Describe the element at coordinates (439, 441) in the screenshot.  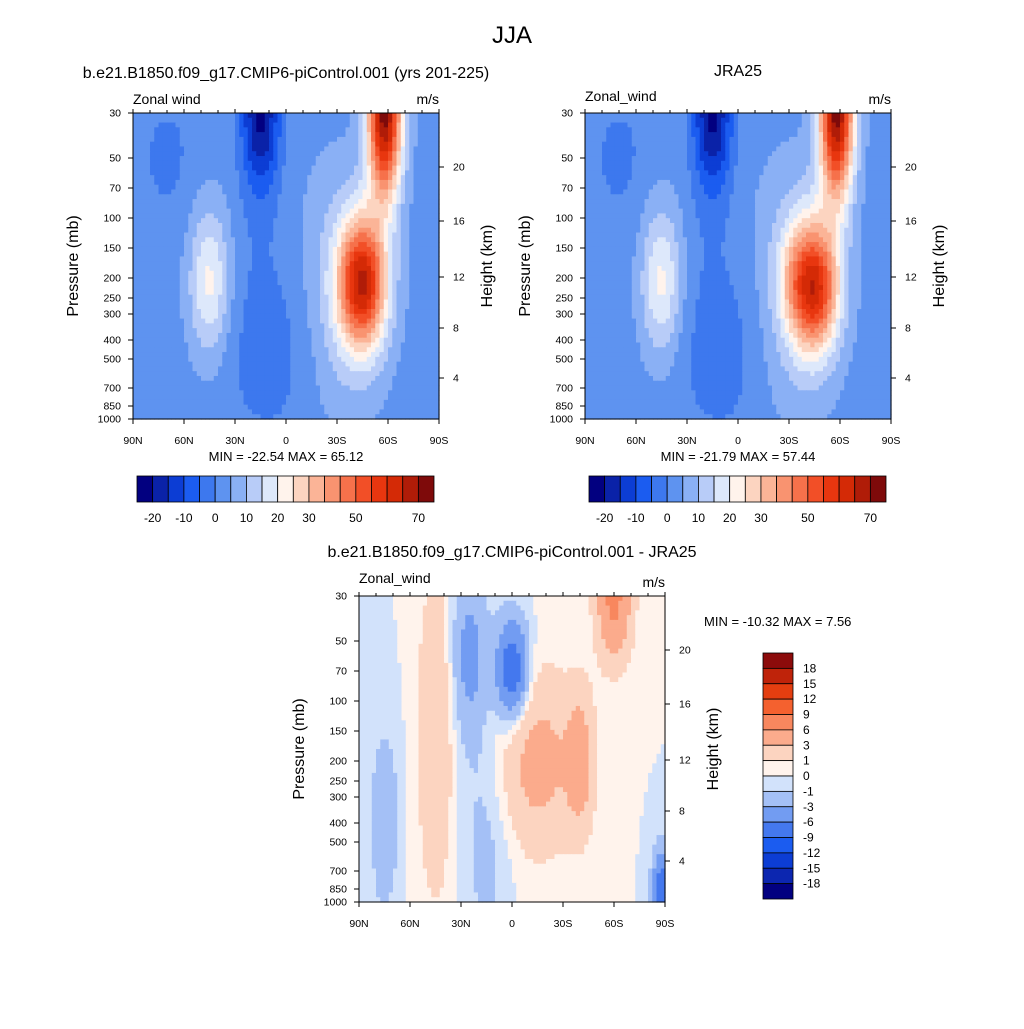
I see `x-tick-label: 90S` at that location.